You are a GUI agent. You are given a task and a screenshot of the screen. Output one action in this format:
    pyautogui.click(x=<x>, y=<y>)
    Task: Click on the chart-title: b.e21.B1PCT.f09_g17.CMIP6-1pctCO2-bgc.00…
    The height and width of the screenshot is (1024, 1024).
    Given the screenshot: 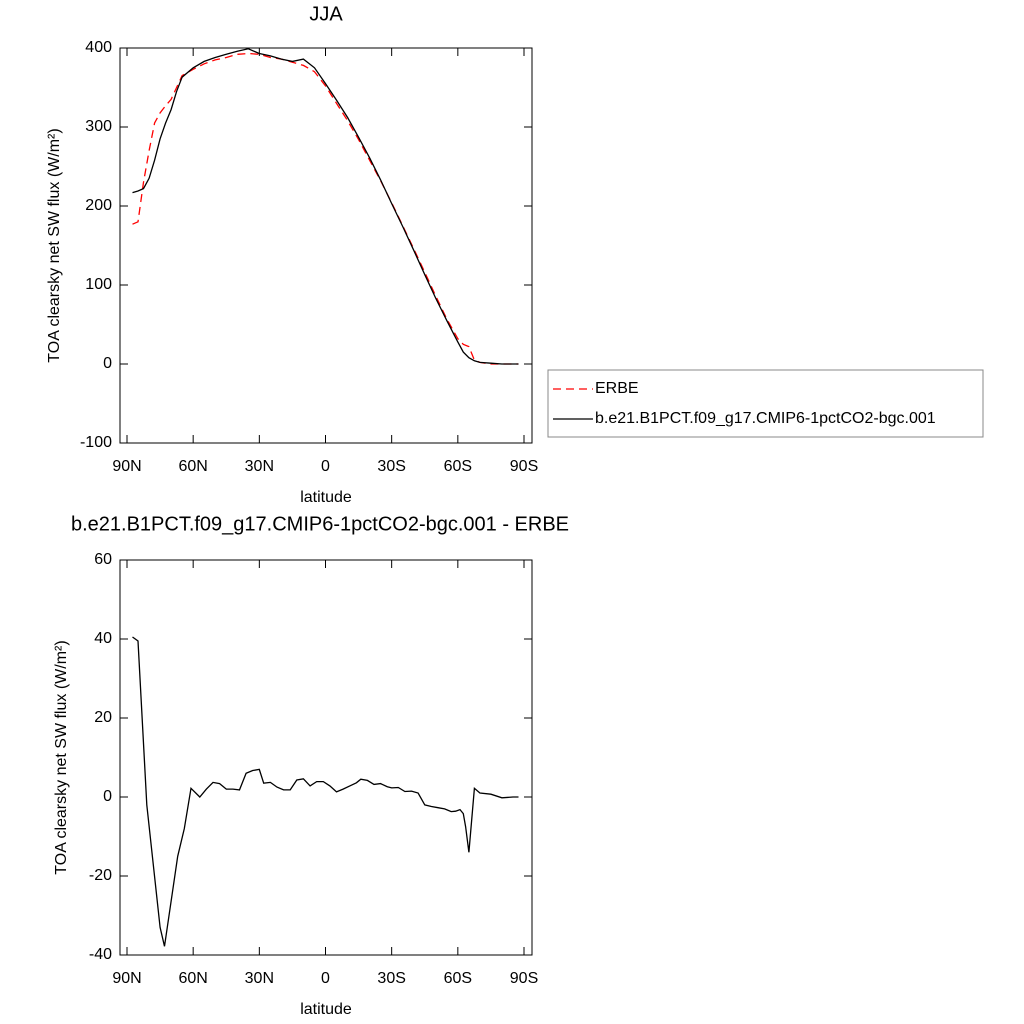 What is the action you would take?
    pyautogui.click(x=320, y=524)
    